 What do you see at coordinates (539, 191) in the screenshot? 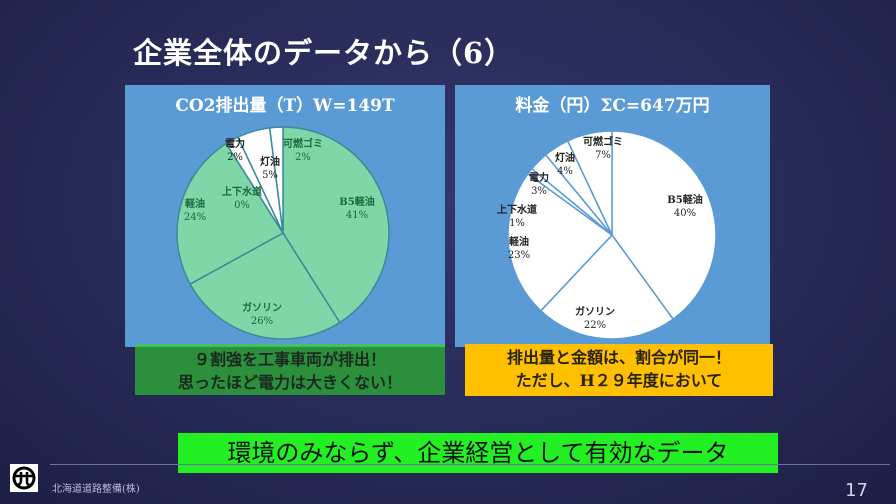
I see `pie-label-value-electricity: 3%` at bounding box center [539, 191].